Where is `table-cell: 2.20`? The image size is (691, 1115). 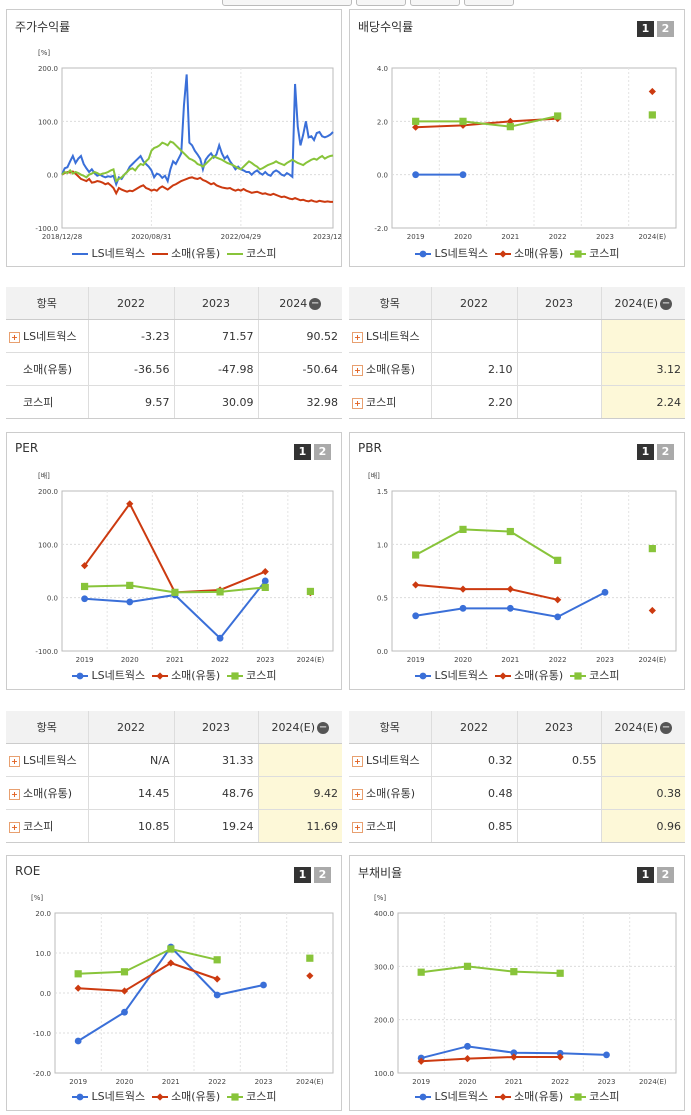
table-cell: 2.20 is located at coordinates (473, 402).